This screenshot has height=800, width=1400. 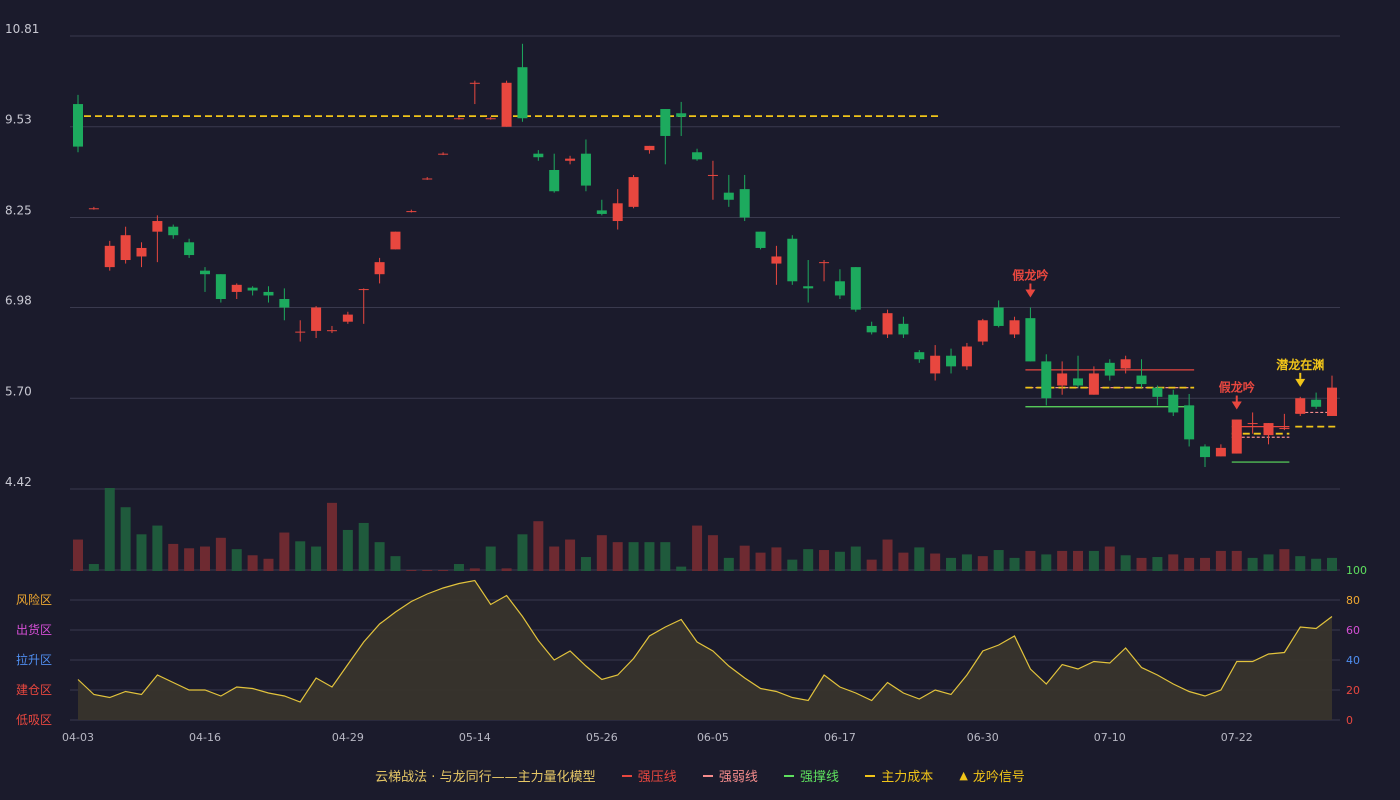 I want to click on signal-arrow, so click(x=1236, y=405).